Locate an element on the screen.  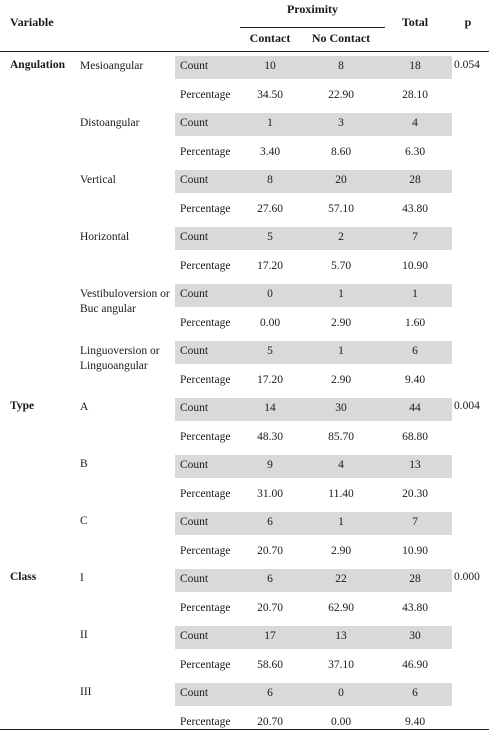
contact-cell: 48.30 is located at coordinates (270, 436).